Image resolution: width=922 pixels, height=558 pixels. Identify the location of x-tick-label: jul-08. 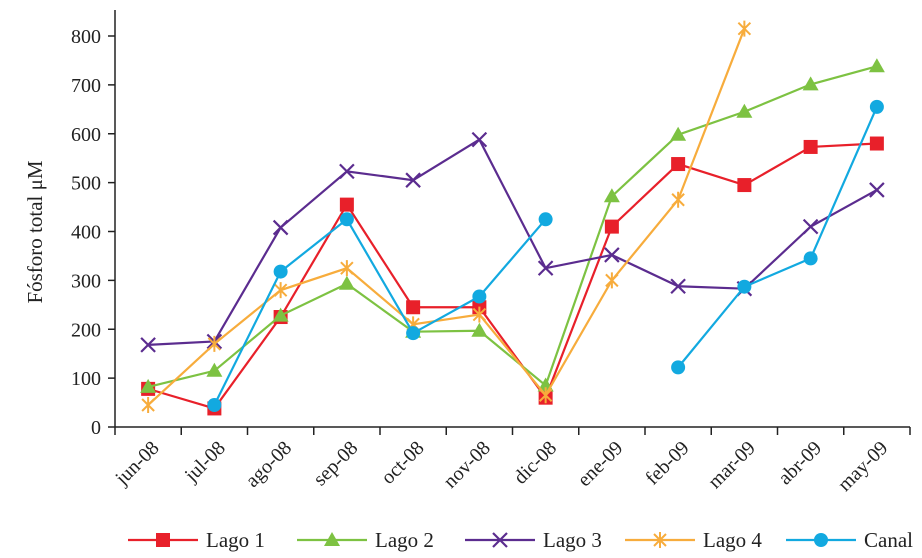
(205, 462).